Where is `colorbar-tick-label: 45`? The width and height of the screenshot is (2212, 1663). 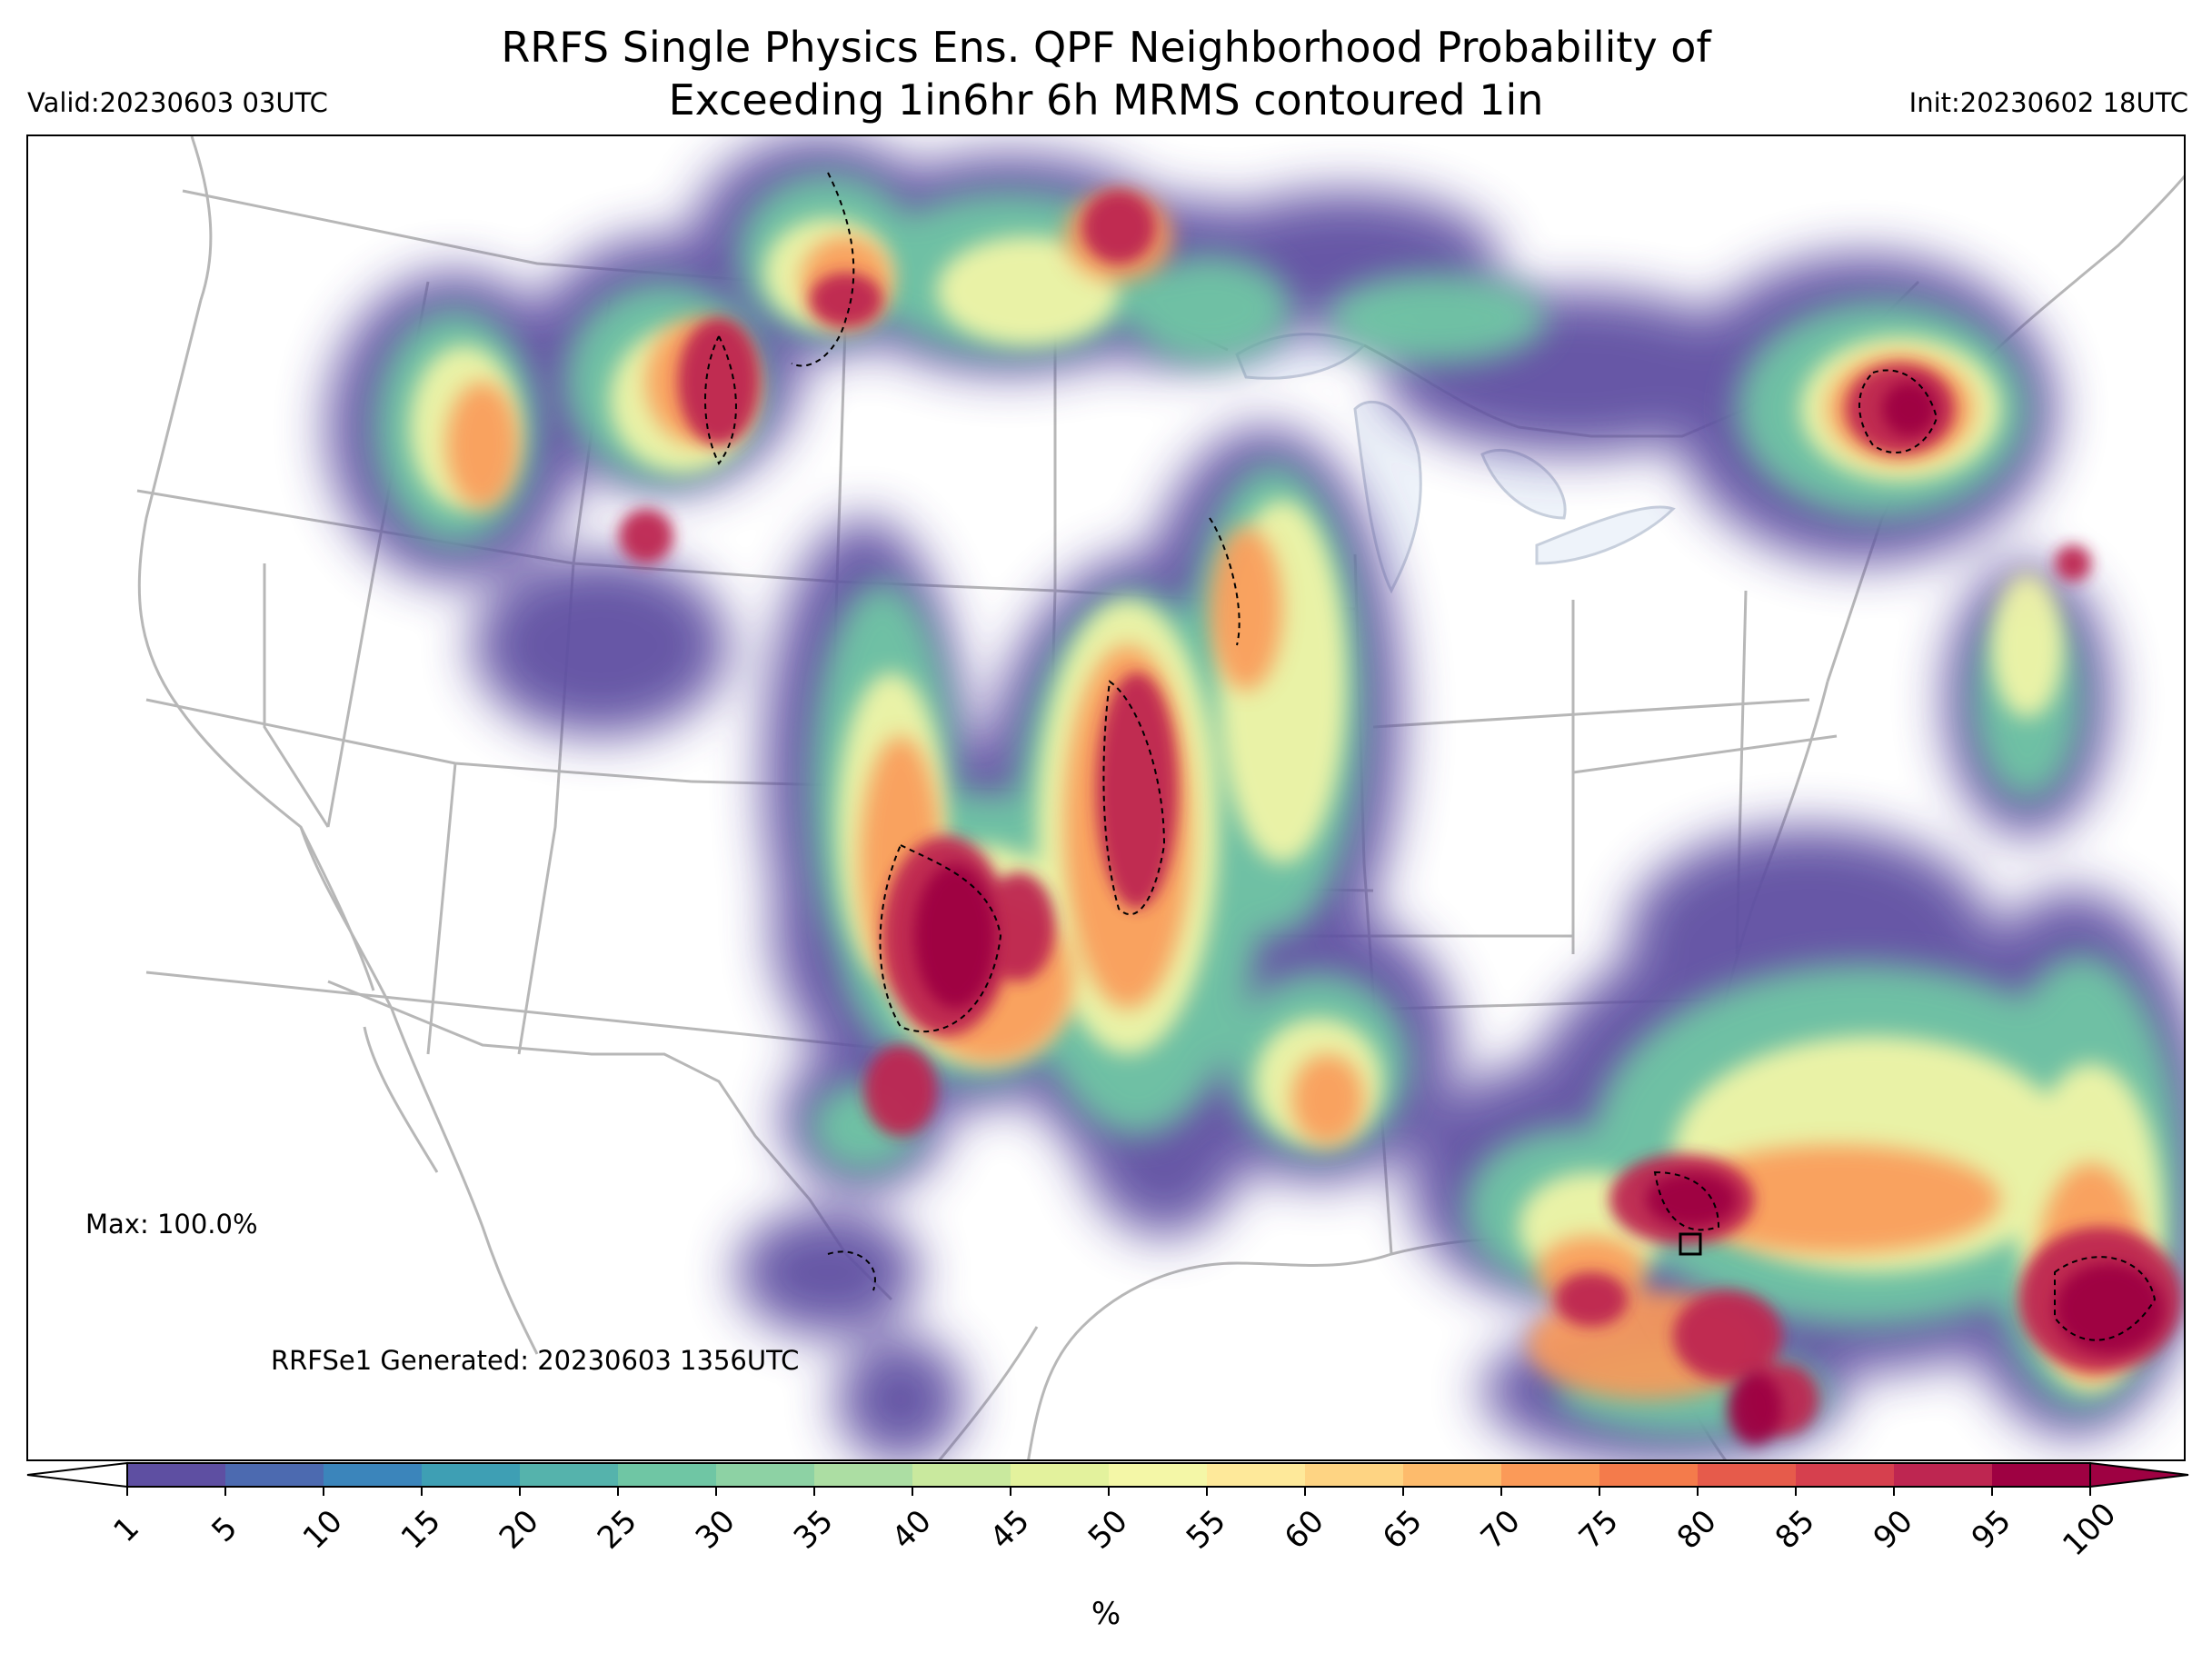
colorbar-tick-label: 45 is located at coordinates (1010, 1530).